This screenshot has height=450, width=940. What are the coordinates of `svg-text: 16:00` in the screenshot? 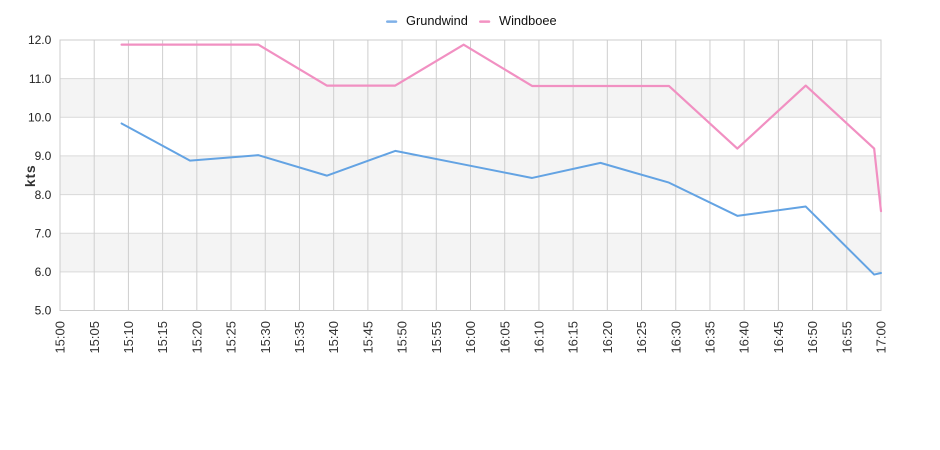 It's located at (470, 337).